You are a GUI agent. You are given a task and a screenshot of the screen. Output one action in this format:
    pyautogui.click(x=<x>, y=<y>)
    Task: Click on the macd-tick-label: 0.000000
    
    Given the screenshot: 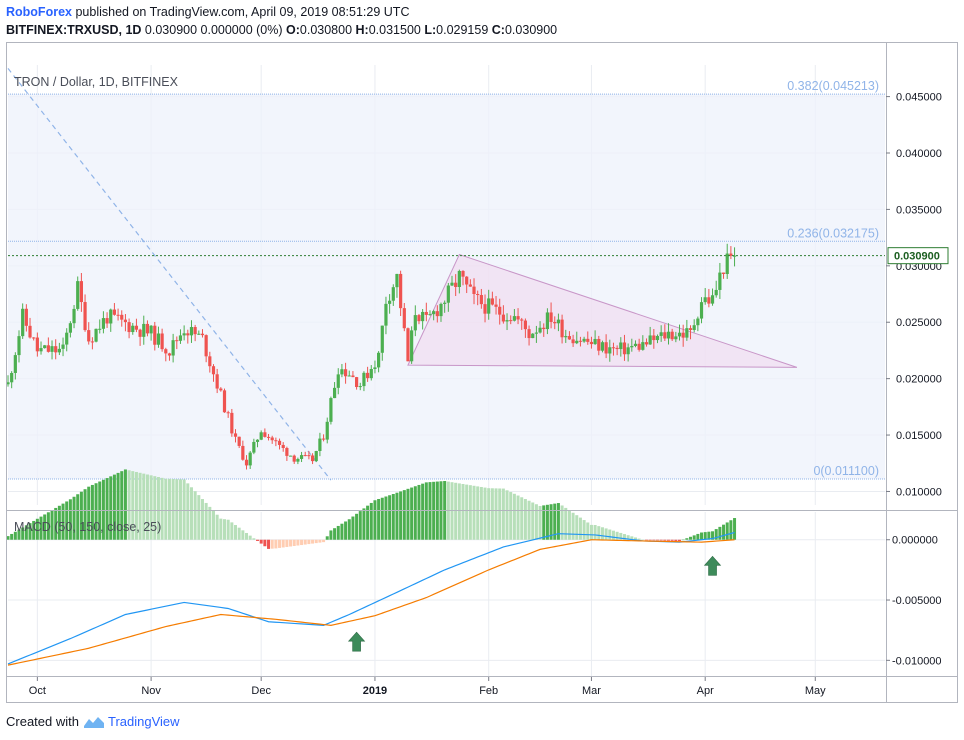 What is the action you would take?
    pyautogui.click(x=915, y=541)
    